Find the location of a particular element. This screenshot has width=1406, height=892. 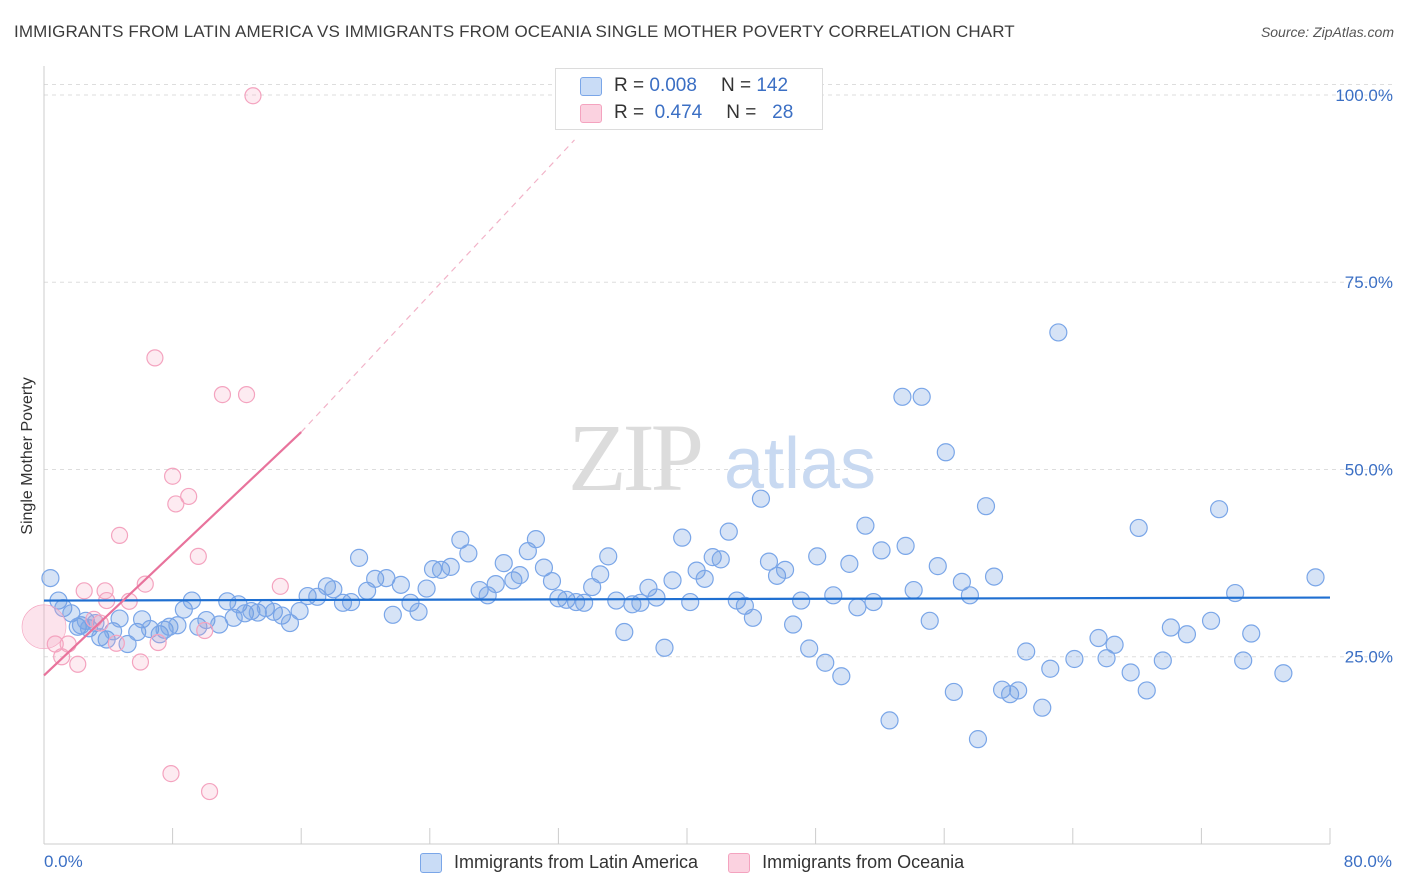

legend-item-latin: Immigrants from Latin America is located at coordinates (559, 862).